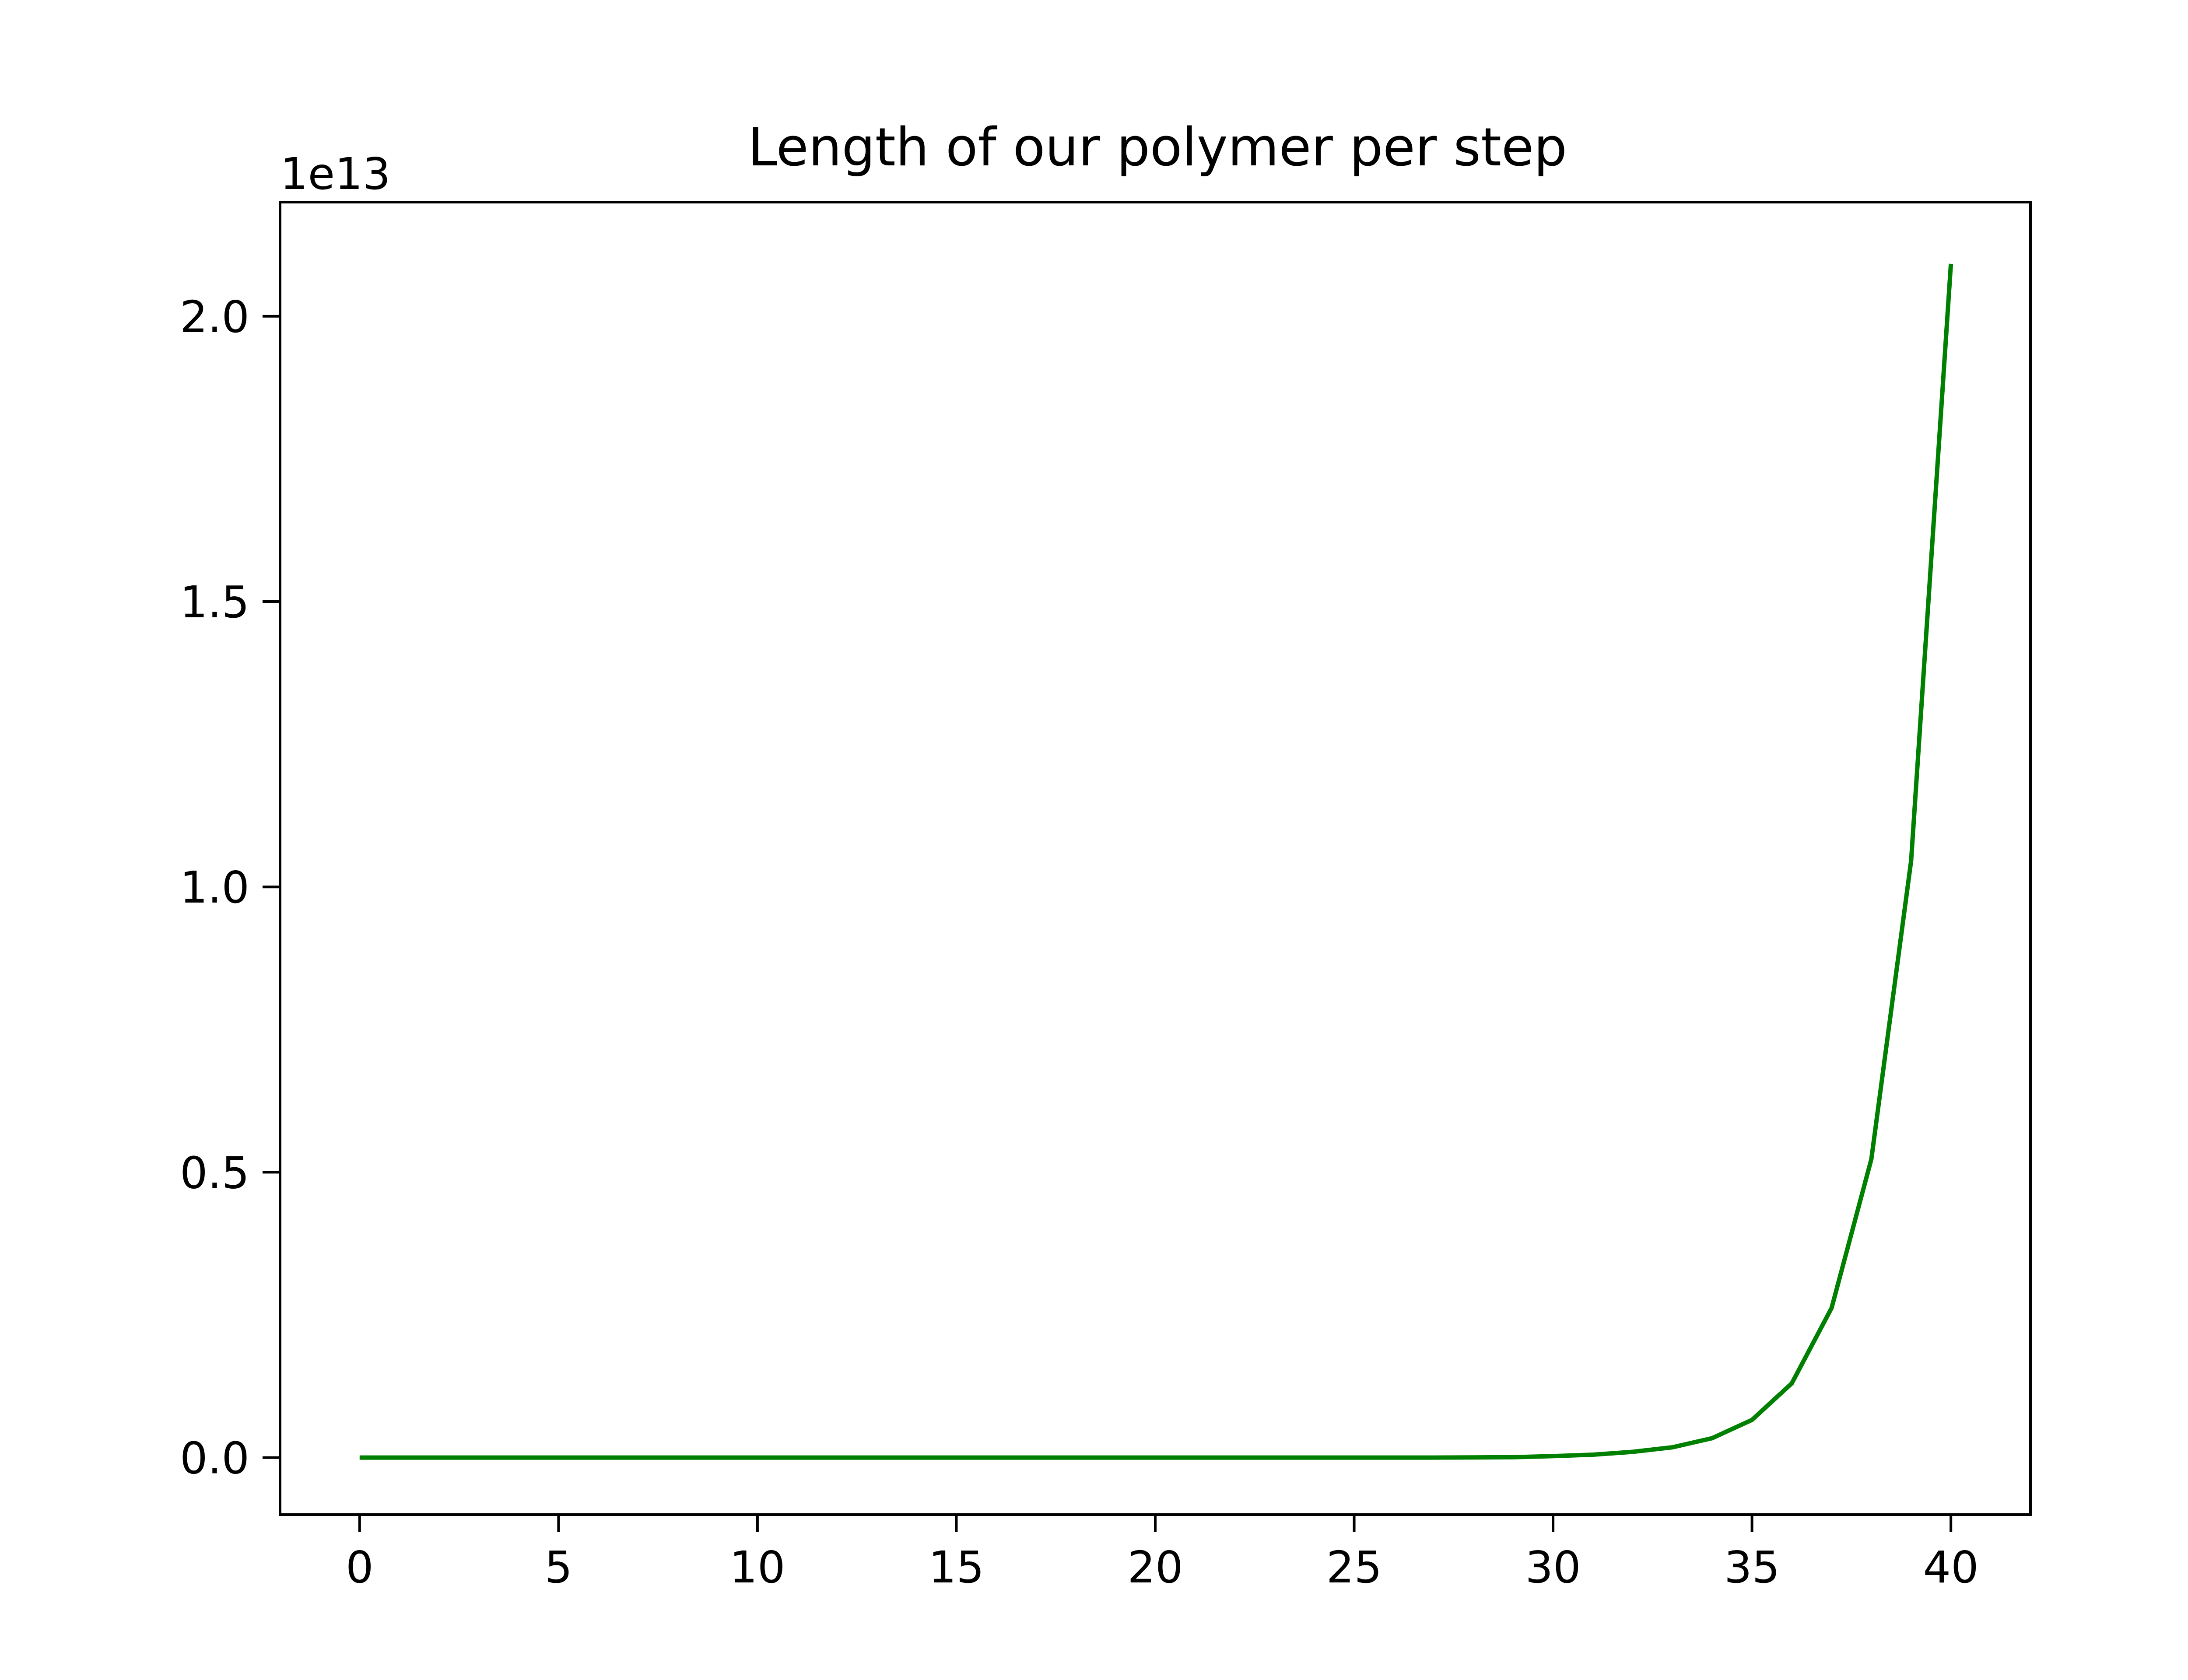 The height and width of the screenshot is (1680, 2188). I want to click on x-tick-label-6: 30, so click(1553, 1567).